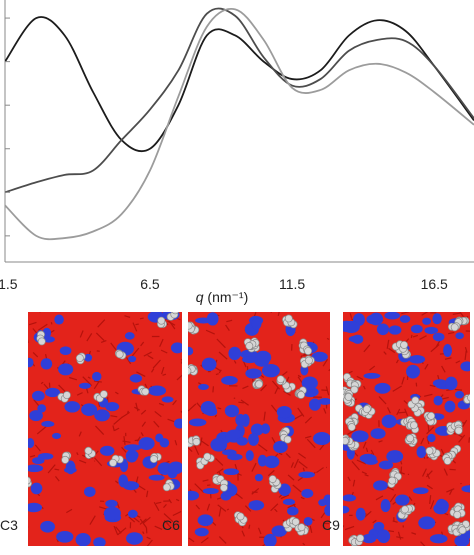 The width and height of the screenshot is (474, 555). What do you see at coordinates (257, 429) in the screenshot?
I see `snapshot-content` at bounding box center [257, 429].